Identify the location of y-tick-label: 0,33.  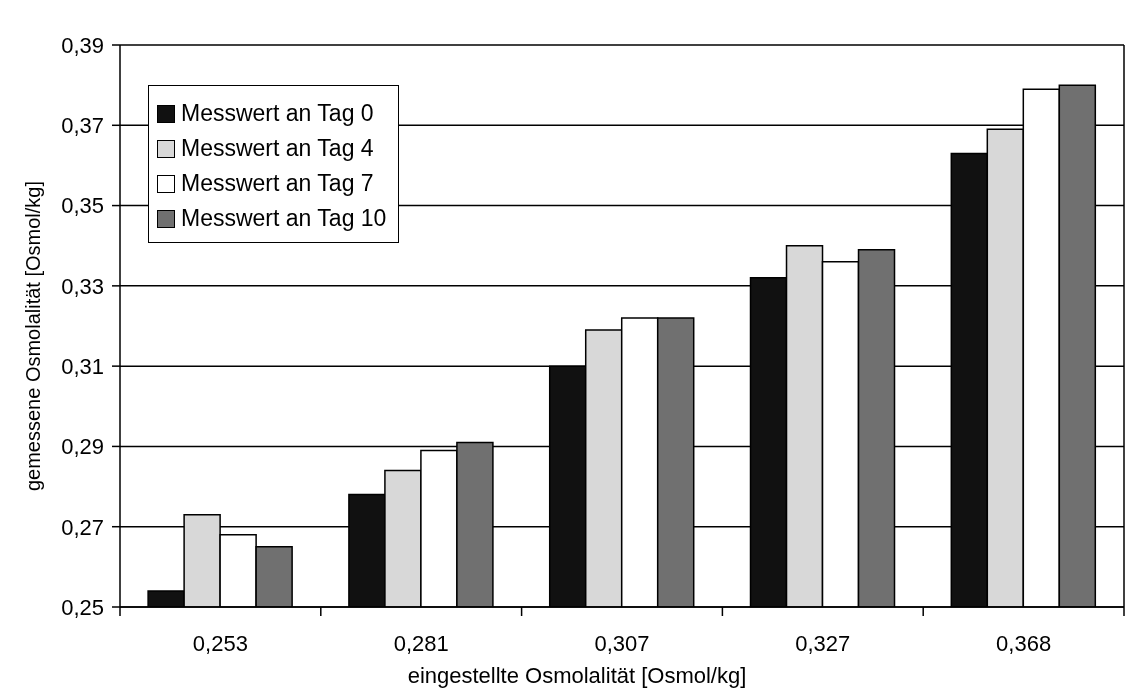
(82, 286).